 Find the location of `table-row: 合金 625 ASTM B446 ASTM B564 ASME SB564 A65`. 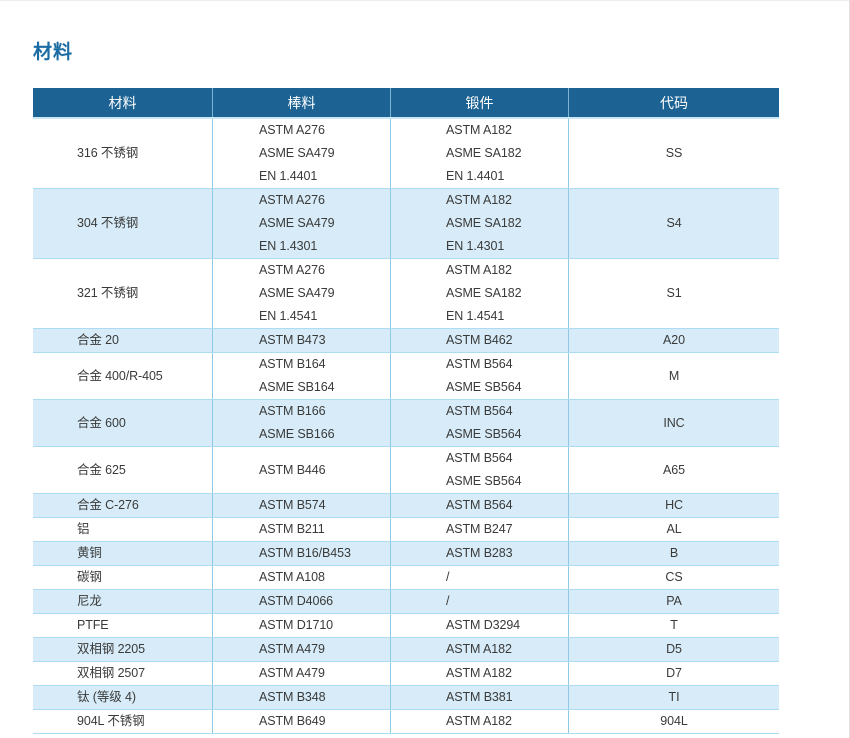

table-row: 合金 625 ASTM B446 ASTM B564 ASME SB564 A65 is located at coordinates (406, 470).